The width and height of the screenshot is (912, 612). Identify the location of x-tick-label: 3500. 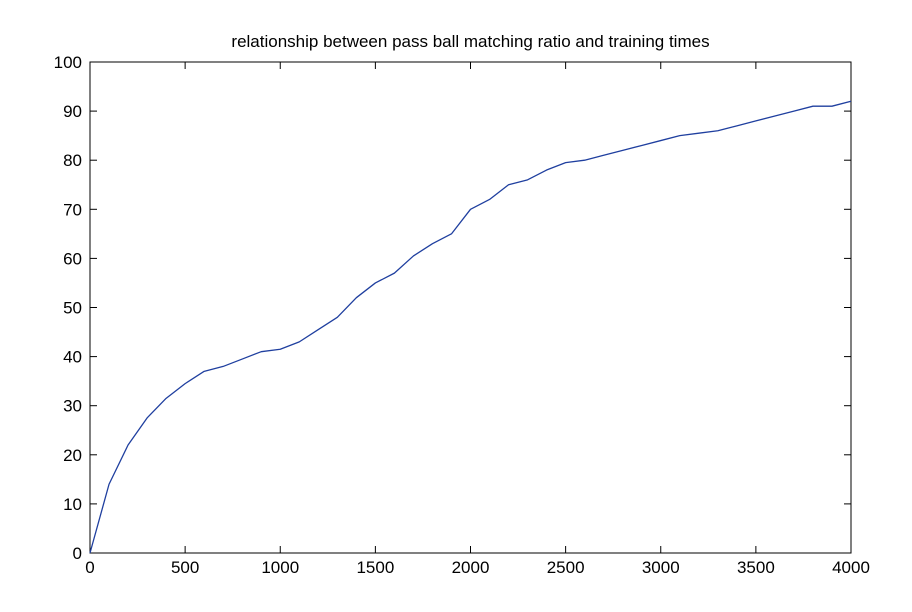
(756, 567).